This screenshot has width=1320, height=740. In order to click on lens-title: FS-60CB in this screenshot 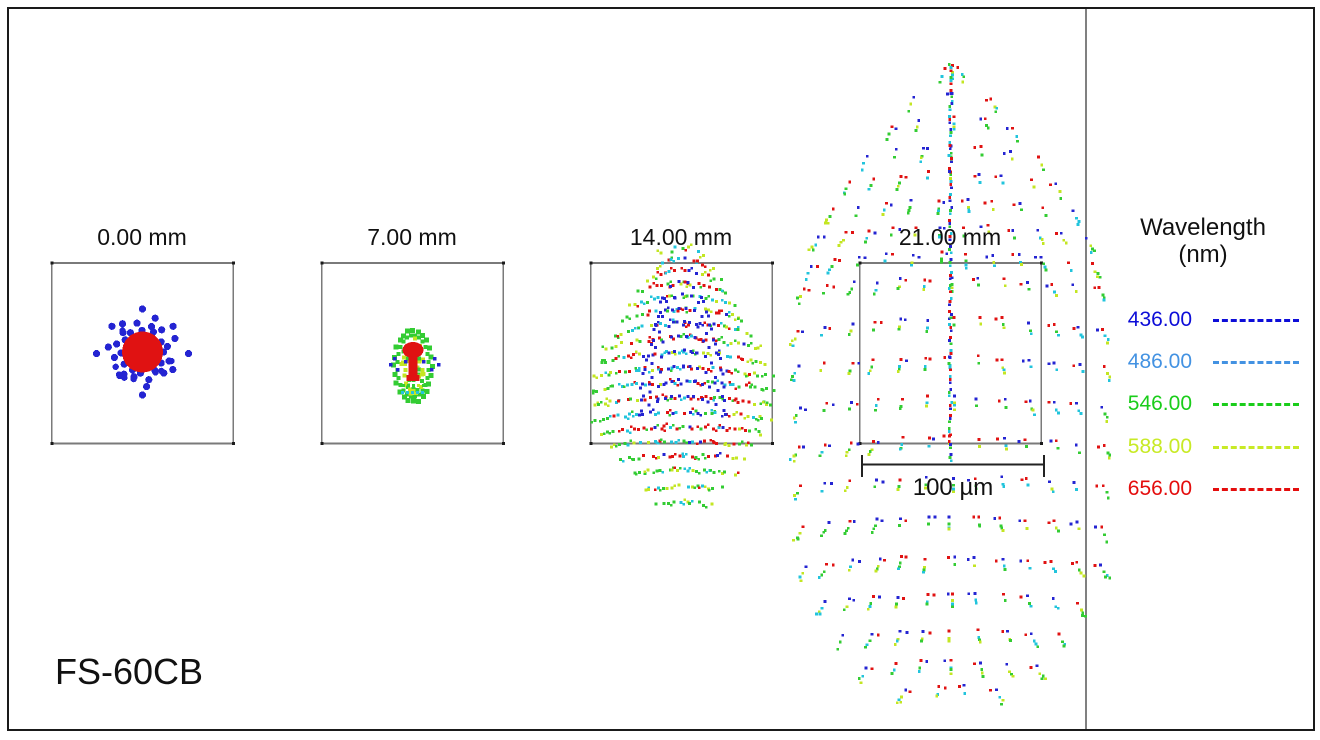, I will do `click(129, 671)`.